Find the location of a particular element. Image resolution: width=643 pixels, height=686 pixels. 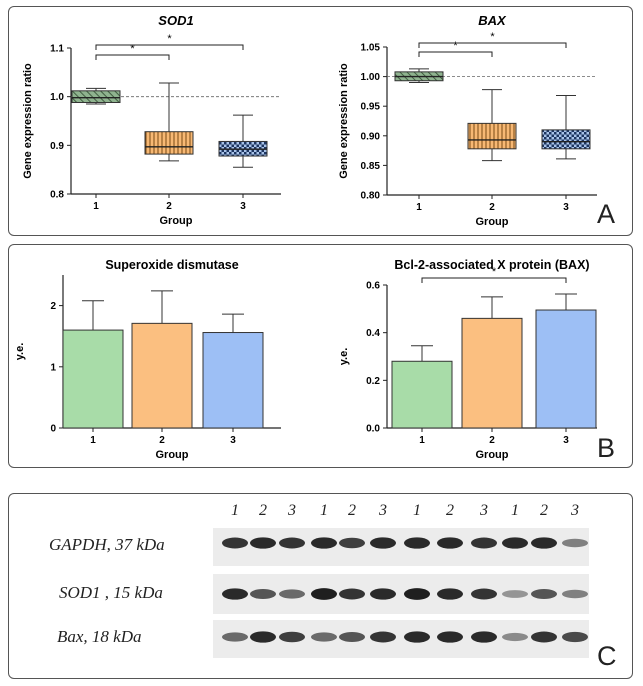

sod-protein-chart: Superoxide dismutase 0 1 2 y.e. 1 2 3 Group is located at coordinates (147, 359).